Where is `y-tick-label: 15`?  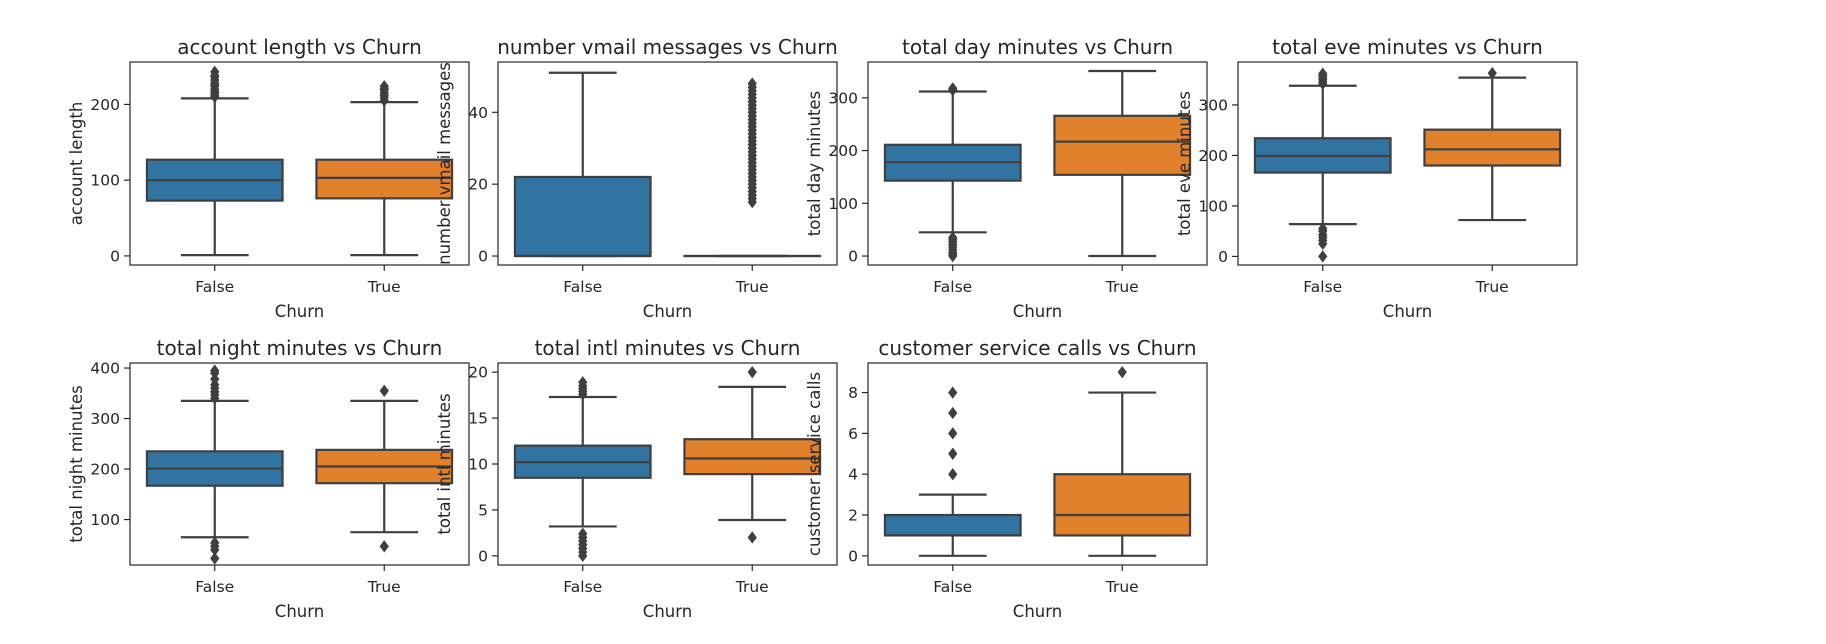 y-tick-label: 15 is located at coordinates (478, 419).